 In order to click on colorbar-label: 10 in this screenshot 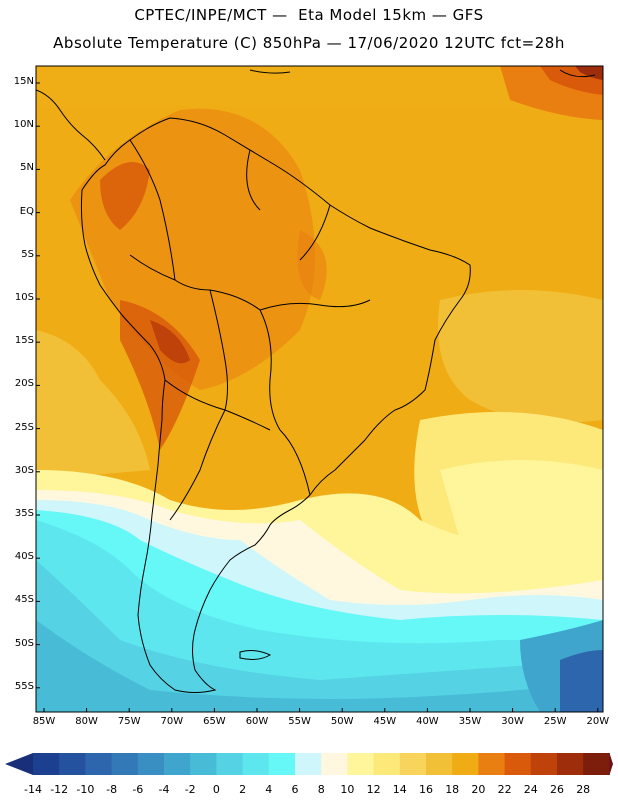, I will do `click(347, 789)`.